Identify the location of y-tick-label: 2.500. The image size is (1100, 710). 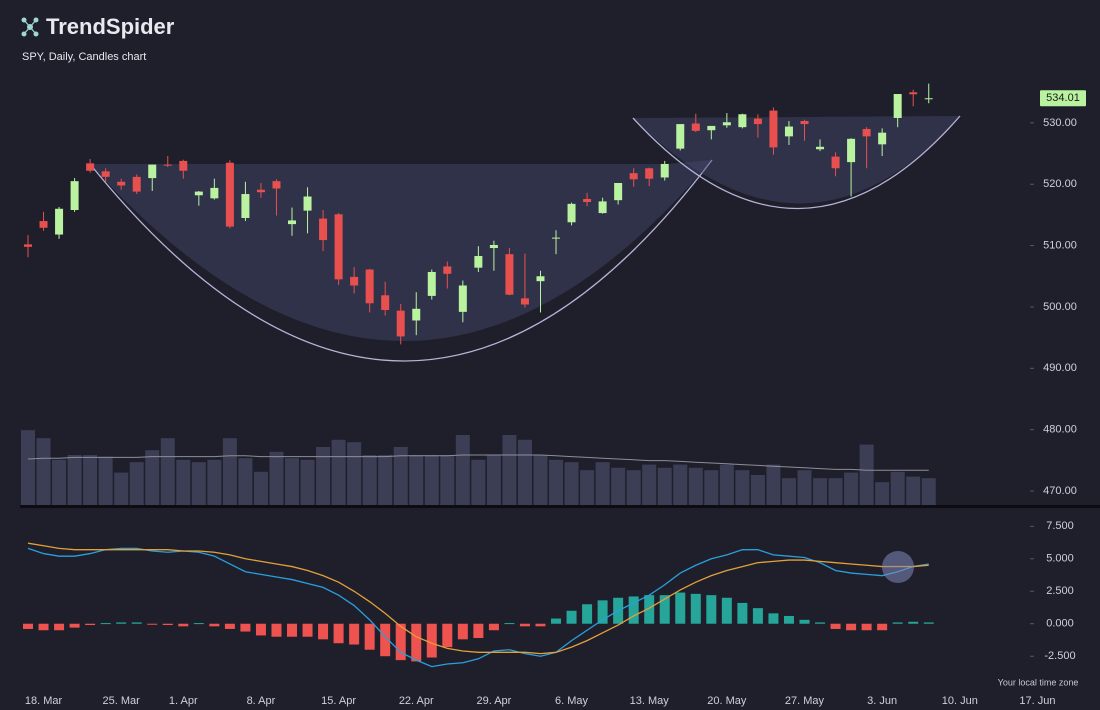
(1060, 591).